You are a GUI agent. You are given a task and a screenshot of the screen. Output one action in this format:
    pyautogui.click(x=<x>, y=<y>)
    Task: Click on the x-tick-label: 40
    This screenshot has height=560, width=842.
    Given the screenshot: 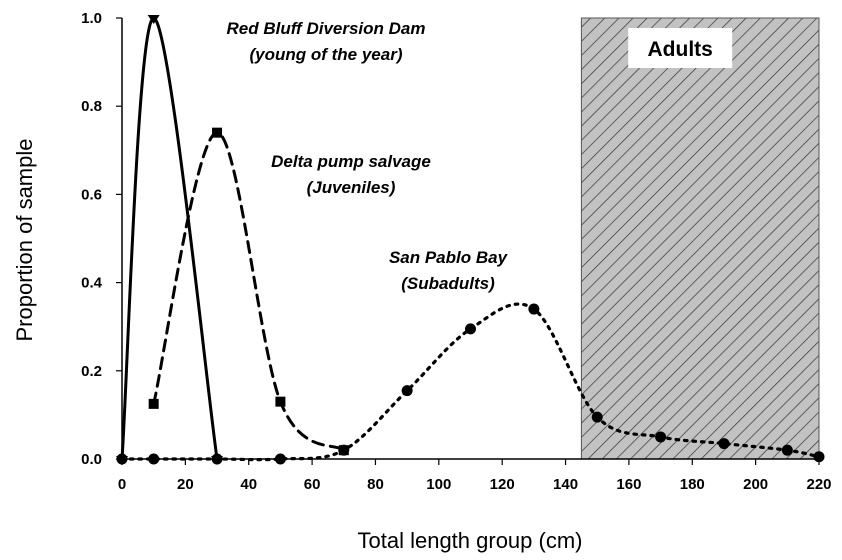 What is the action you would take?
    pyautogui.click(x=248, y=484)
    